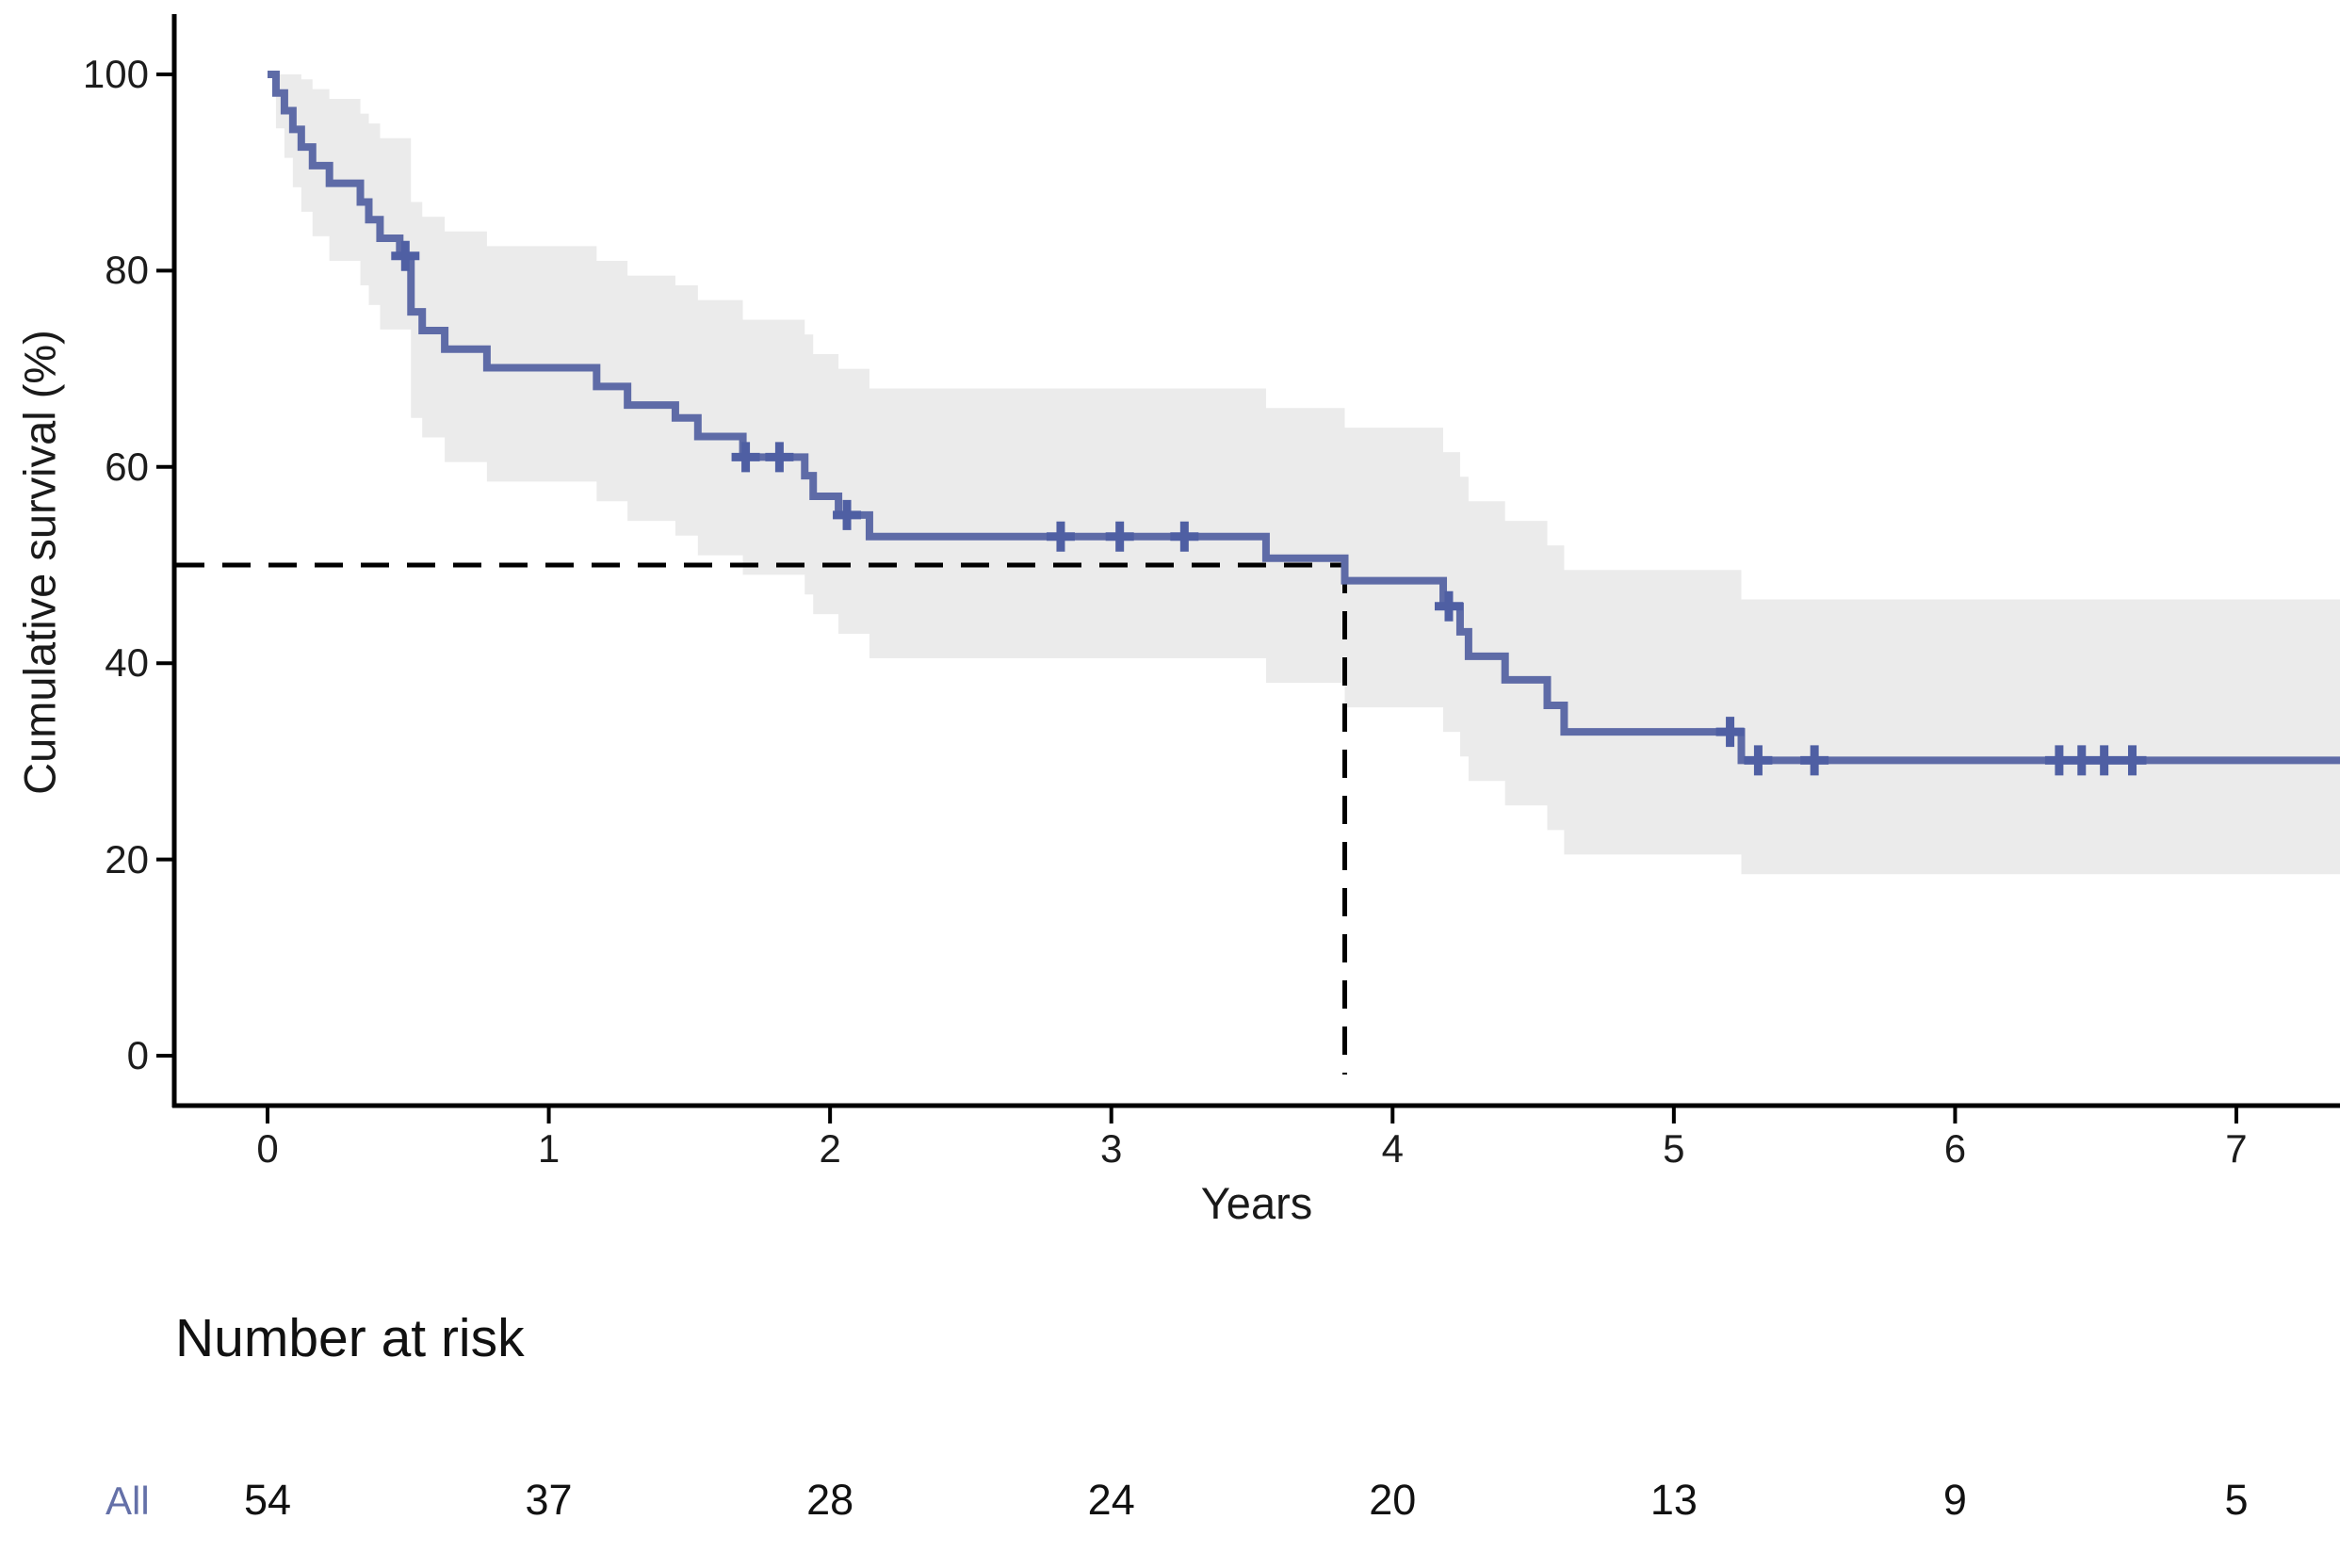 The width and height of the screenshot is (2340, 1568). What do you see at coordinates (127, 466) in the screenshot?
I see `y-tick-label: 60` at bounding box center [127, 466].